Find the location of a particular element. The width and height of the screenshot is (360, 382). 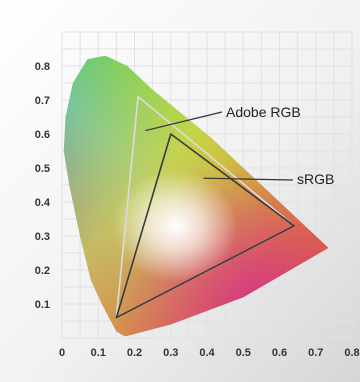

white-point-glow is located at coordinates (175, 226).